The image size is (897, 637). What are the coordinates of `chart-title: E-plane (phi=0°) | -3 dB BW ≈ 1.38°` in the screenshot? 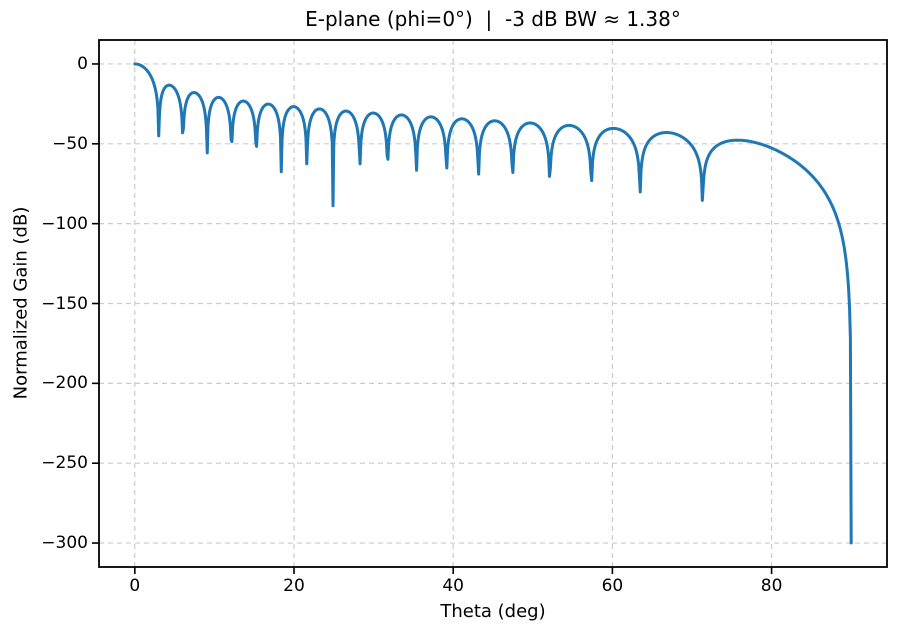 It's located at (493, 19).